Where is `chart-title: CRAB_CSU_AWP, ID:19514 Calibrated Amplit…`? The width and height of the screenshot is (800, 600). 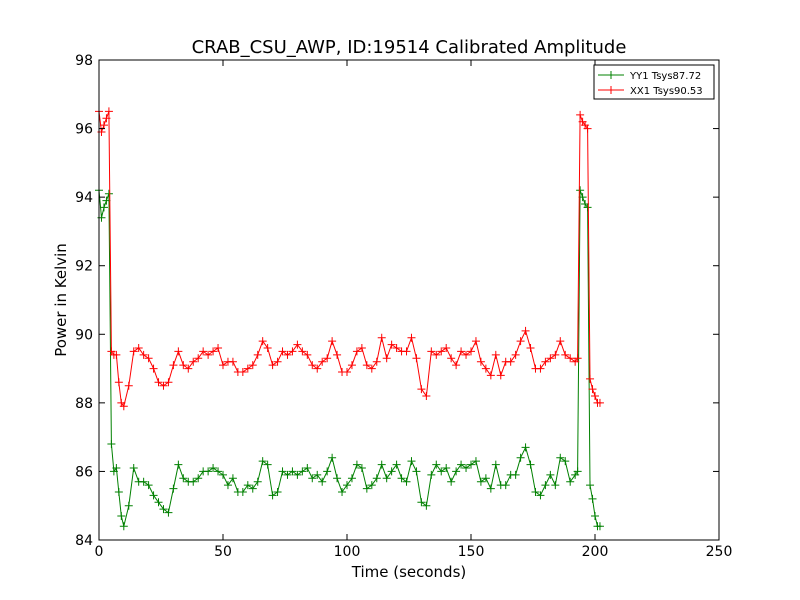
chart-title: CRAB_CSU_AWP, ID:19514 Calibrated Amplit… is located at coordinates (409, 47).